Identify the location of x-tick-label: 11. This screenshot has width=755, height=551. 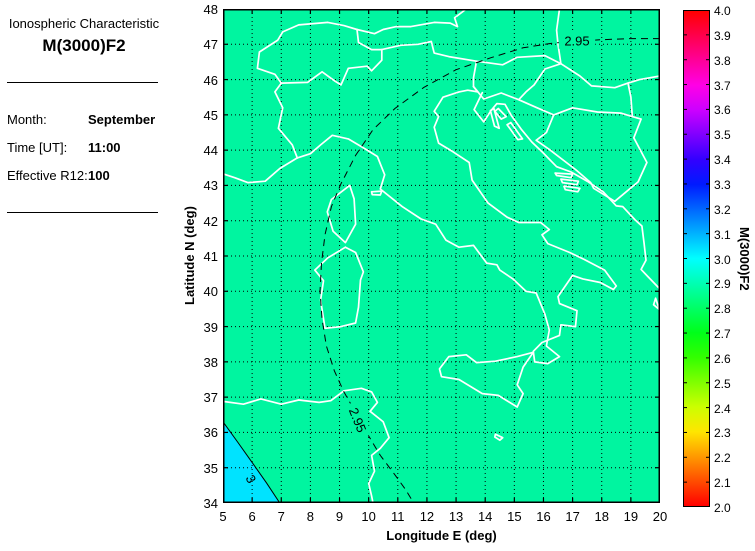
(398, 516).